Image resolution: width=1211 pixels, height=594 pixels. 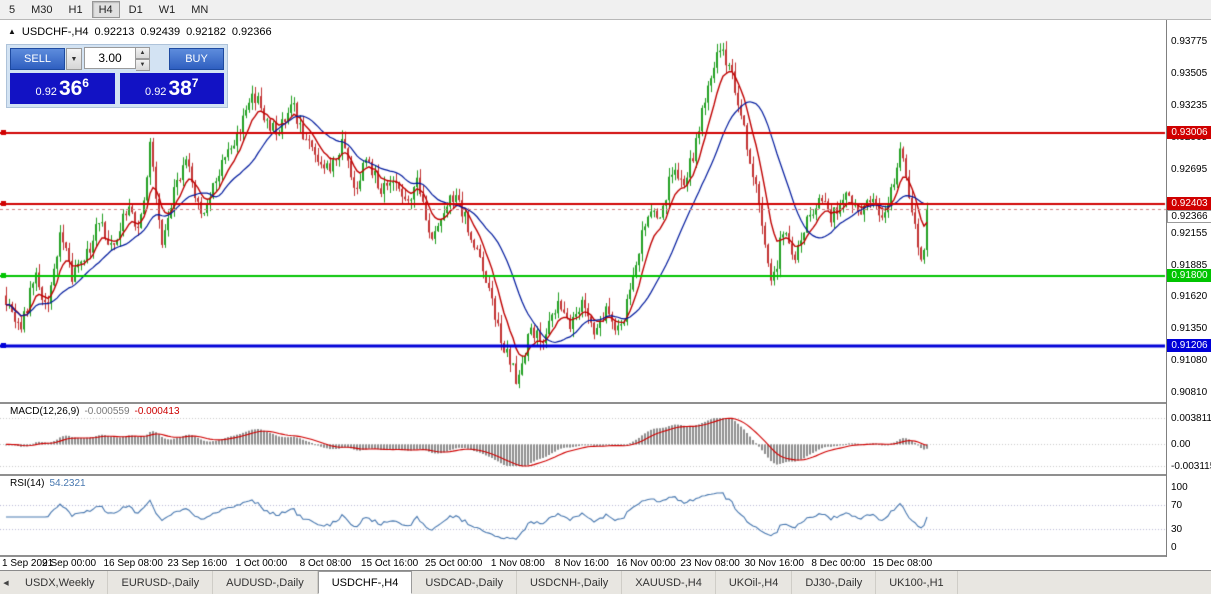 What do you see at coordinates (45, 411) in the screenshot?
I see `macd-name: MACD(12,26,9)` at bounding box center [45, 411].